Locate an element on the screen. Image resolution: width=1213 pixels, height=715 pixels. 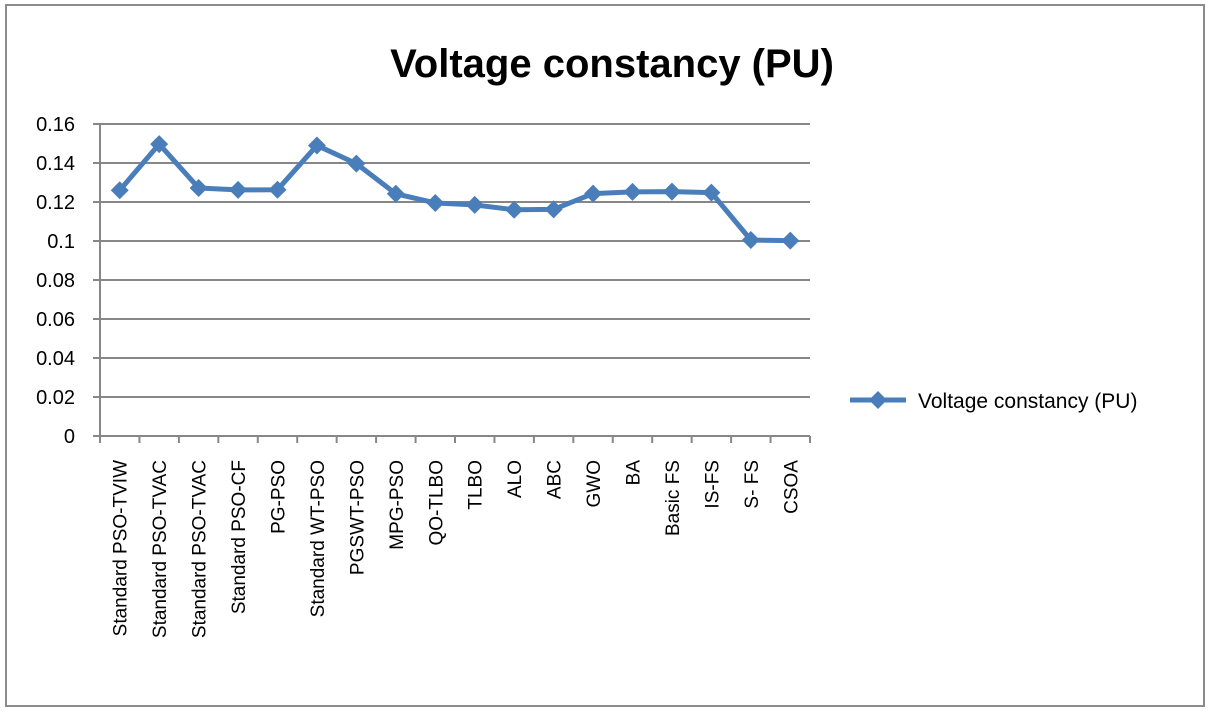
y-tick-label: 0.12 is located at coordinates (55, 203).